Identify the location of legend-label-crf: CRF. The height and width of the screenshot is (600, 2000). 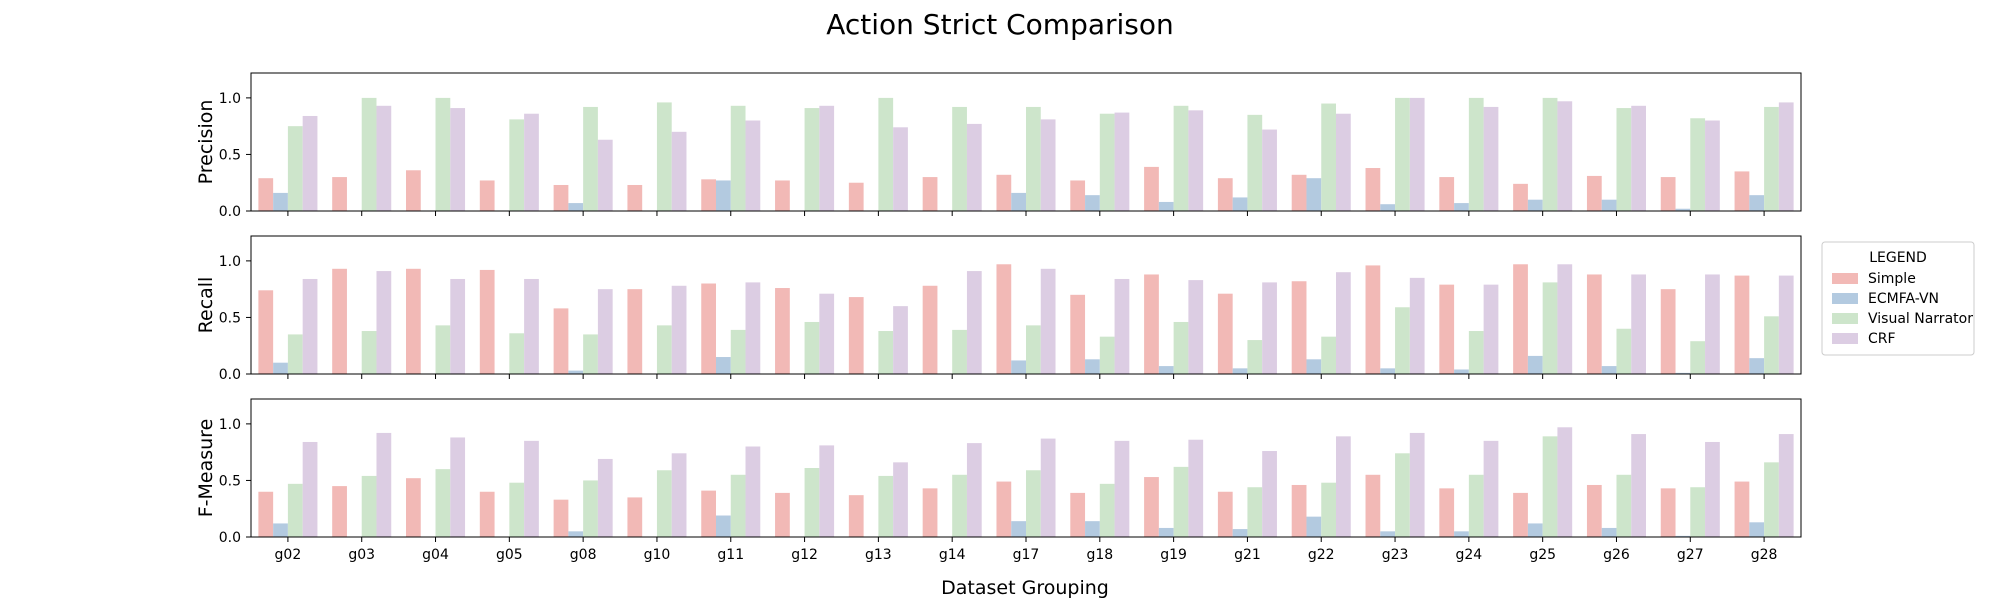
(1882, 339).